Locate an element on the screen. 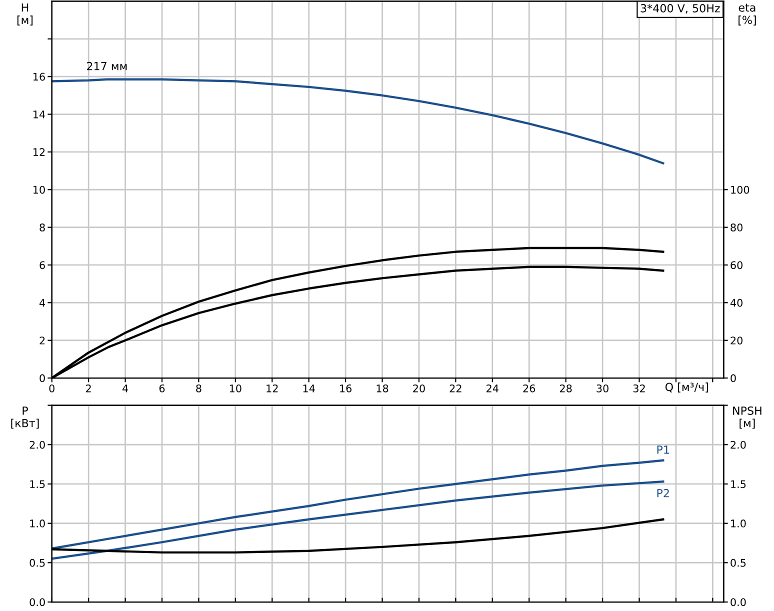 This screenshot has width=774, height=611. x-tick-label: 0 is located at coordinates (51, 388).